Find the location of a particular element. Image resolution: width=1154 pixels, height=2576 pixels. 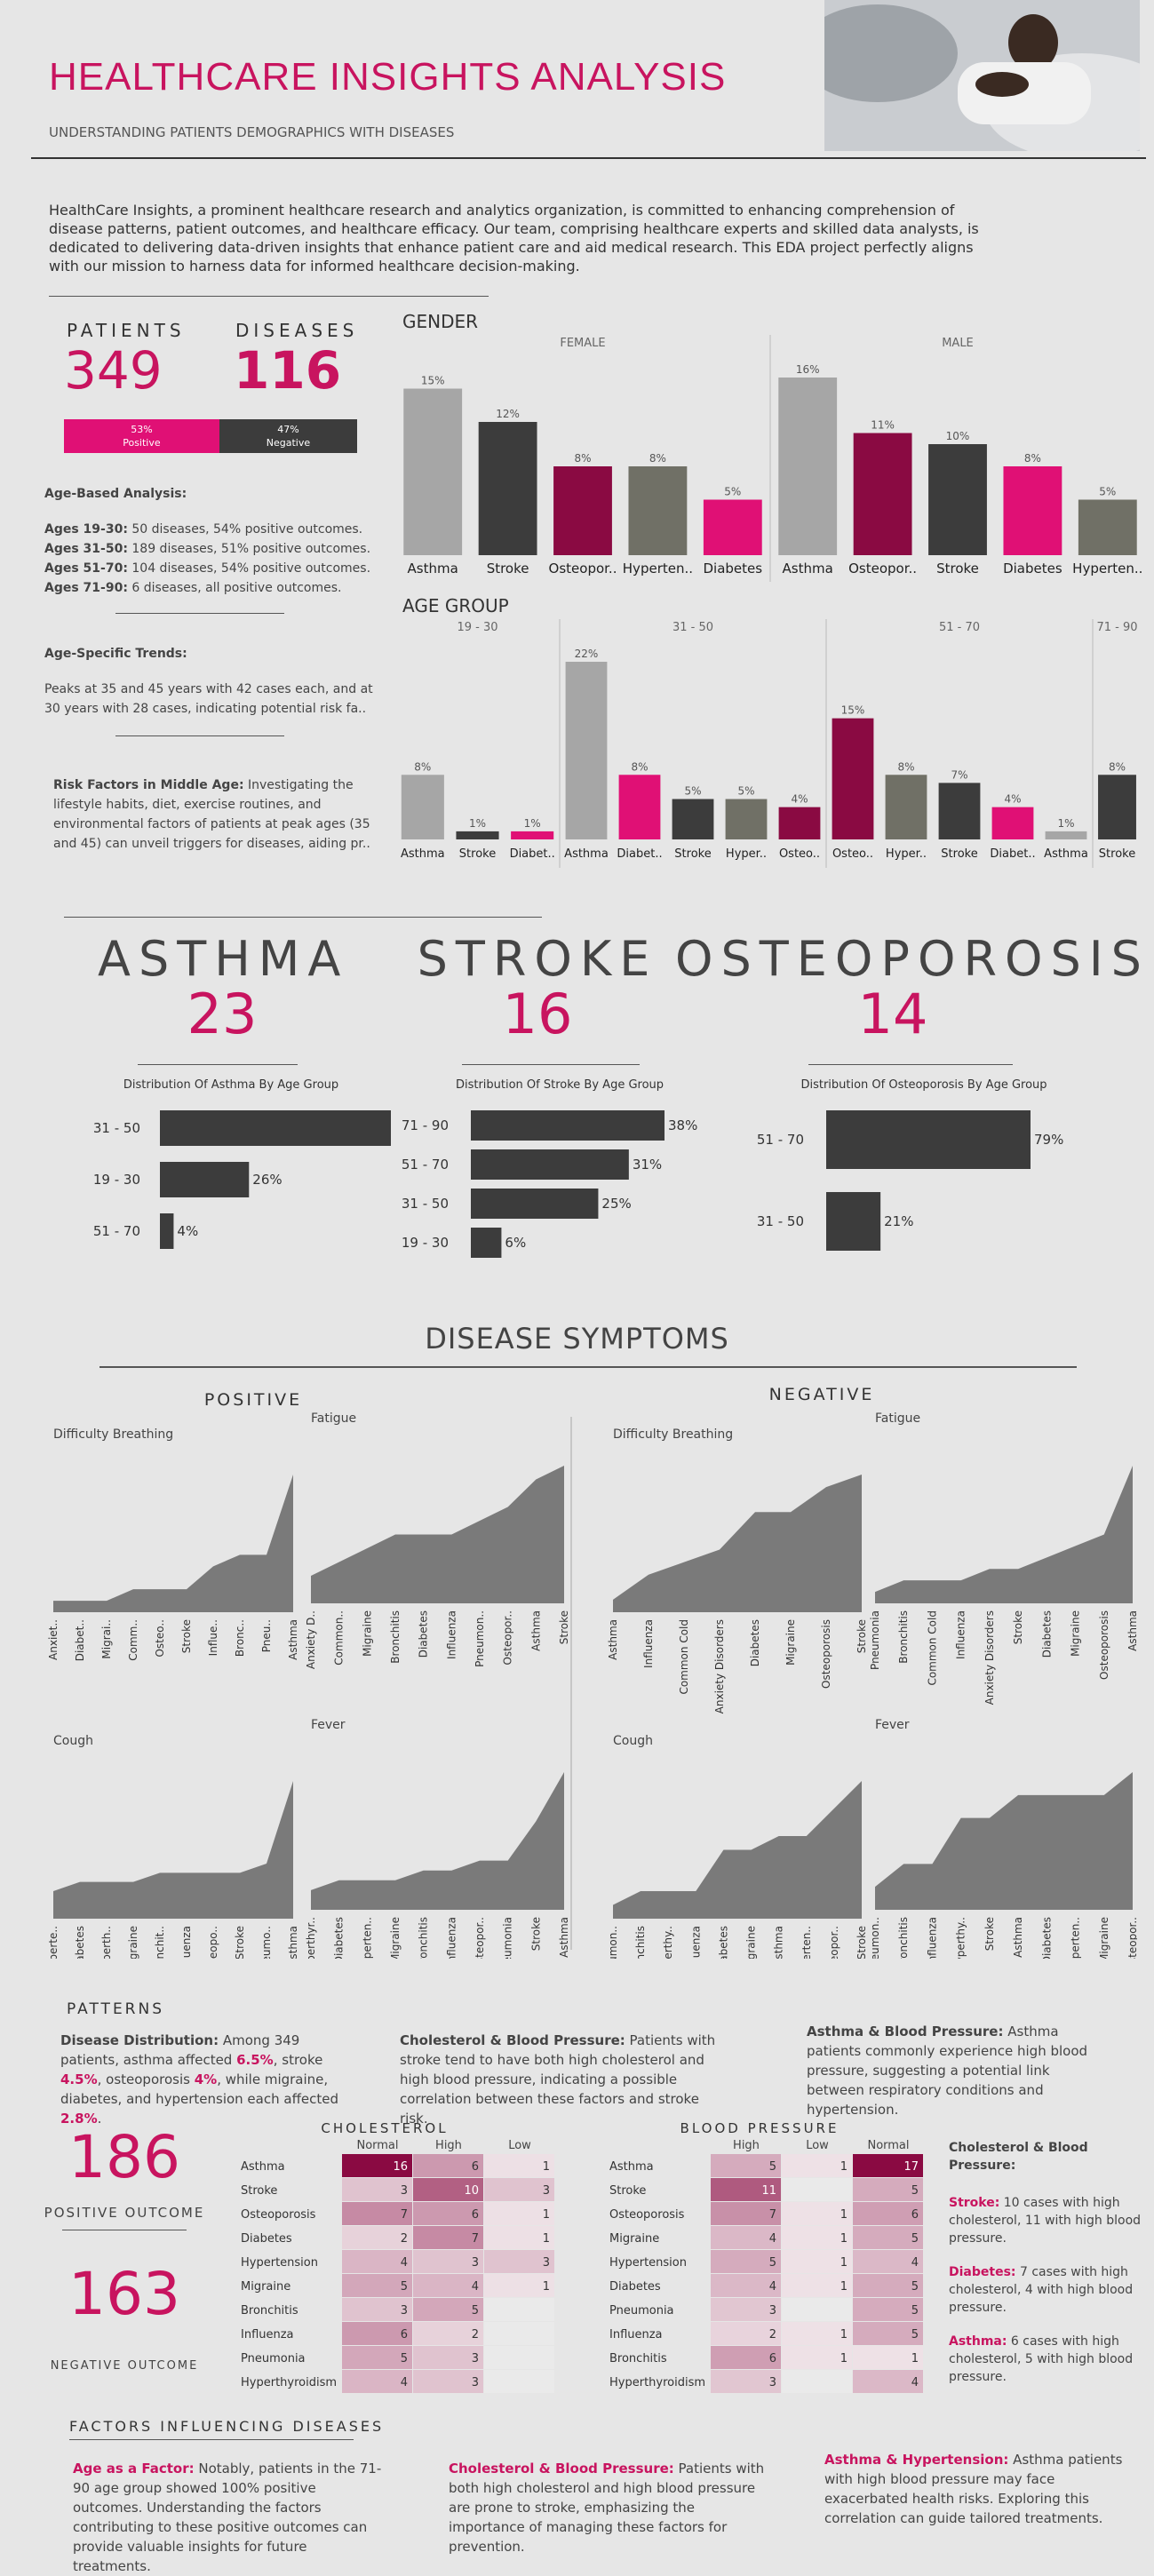

area-category: Diabetes is located at coordinates (339, 1938).